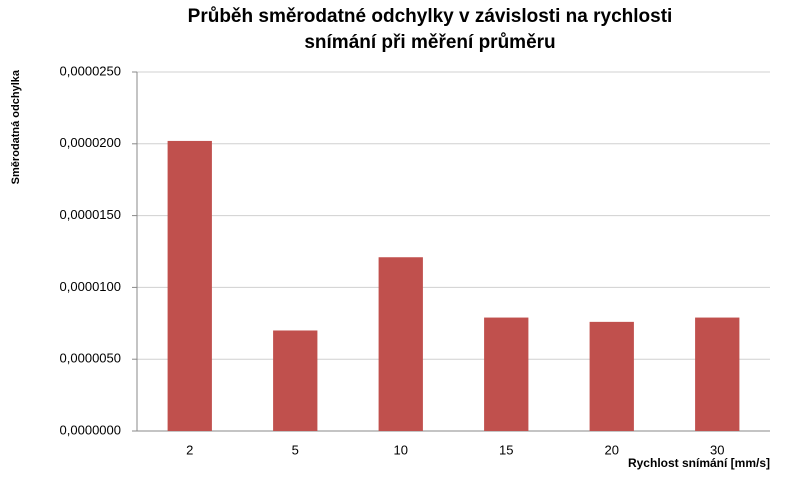 Image resolution: width=800 pixels, height=489 pixels. Describe the element at coordinates (90, 286) in the screenshot. I see `y-tick-label: 0,0000100` at that location.